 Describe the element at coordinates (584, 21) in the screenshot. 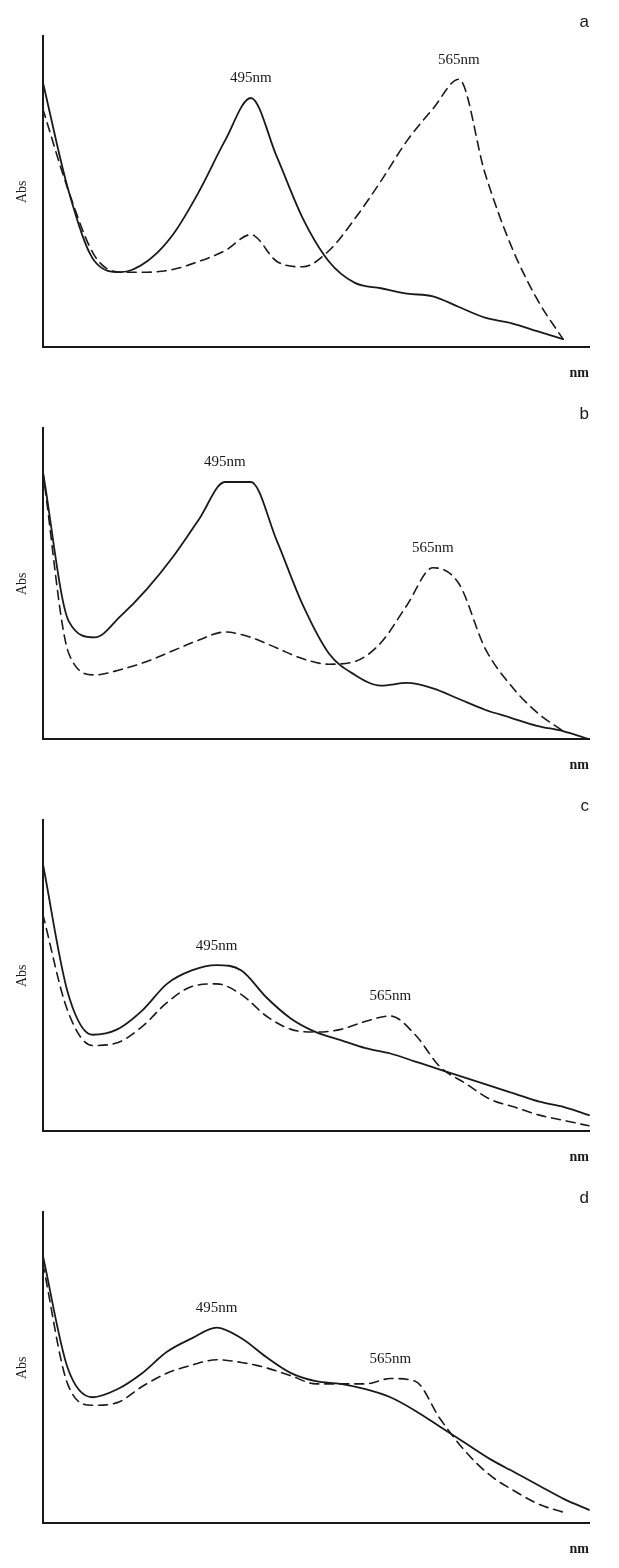

I see `chart-title: a` at that location.